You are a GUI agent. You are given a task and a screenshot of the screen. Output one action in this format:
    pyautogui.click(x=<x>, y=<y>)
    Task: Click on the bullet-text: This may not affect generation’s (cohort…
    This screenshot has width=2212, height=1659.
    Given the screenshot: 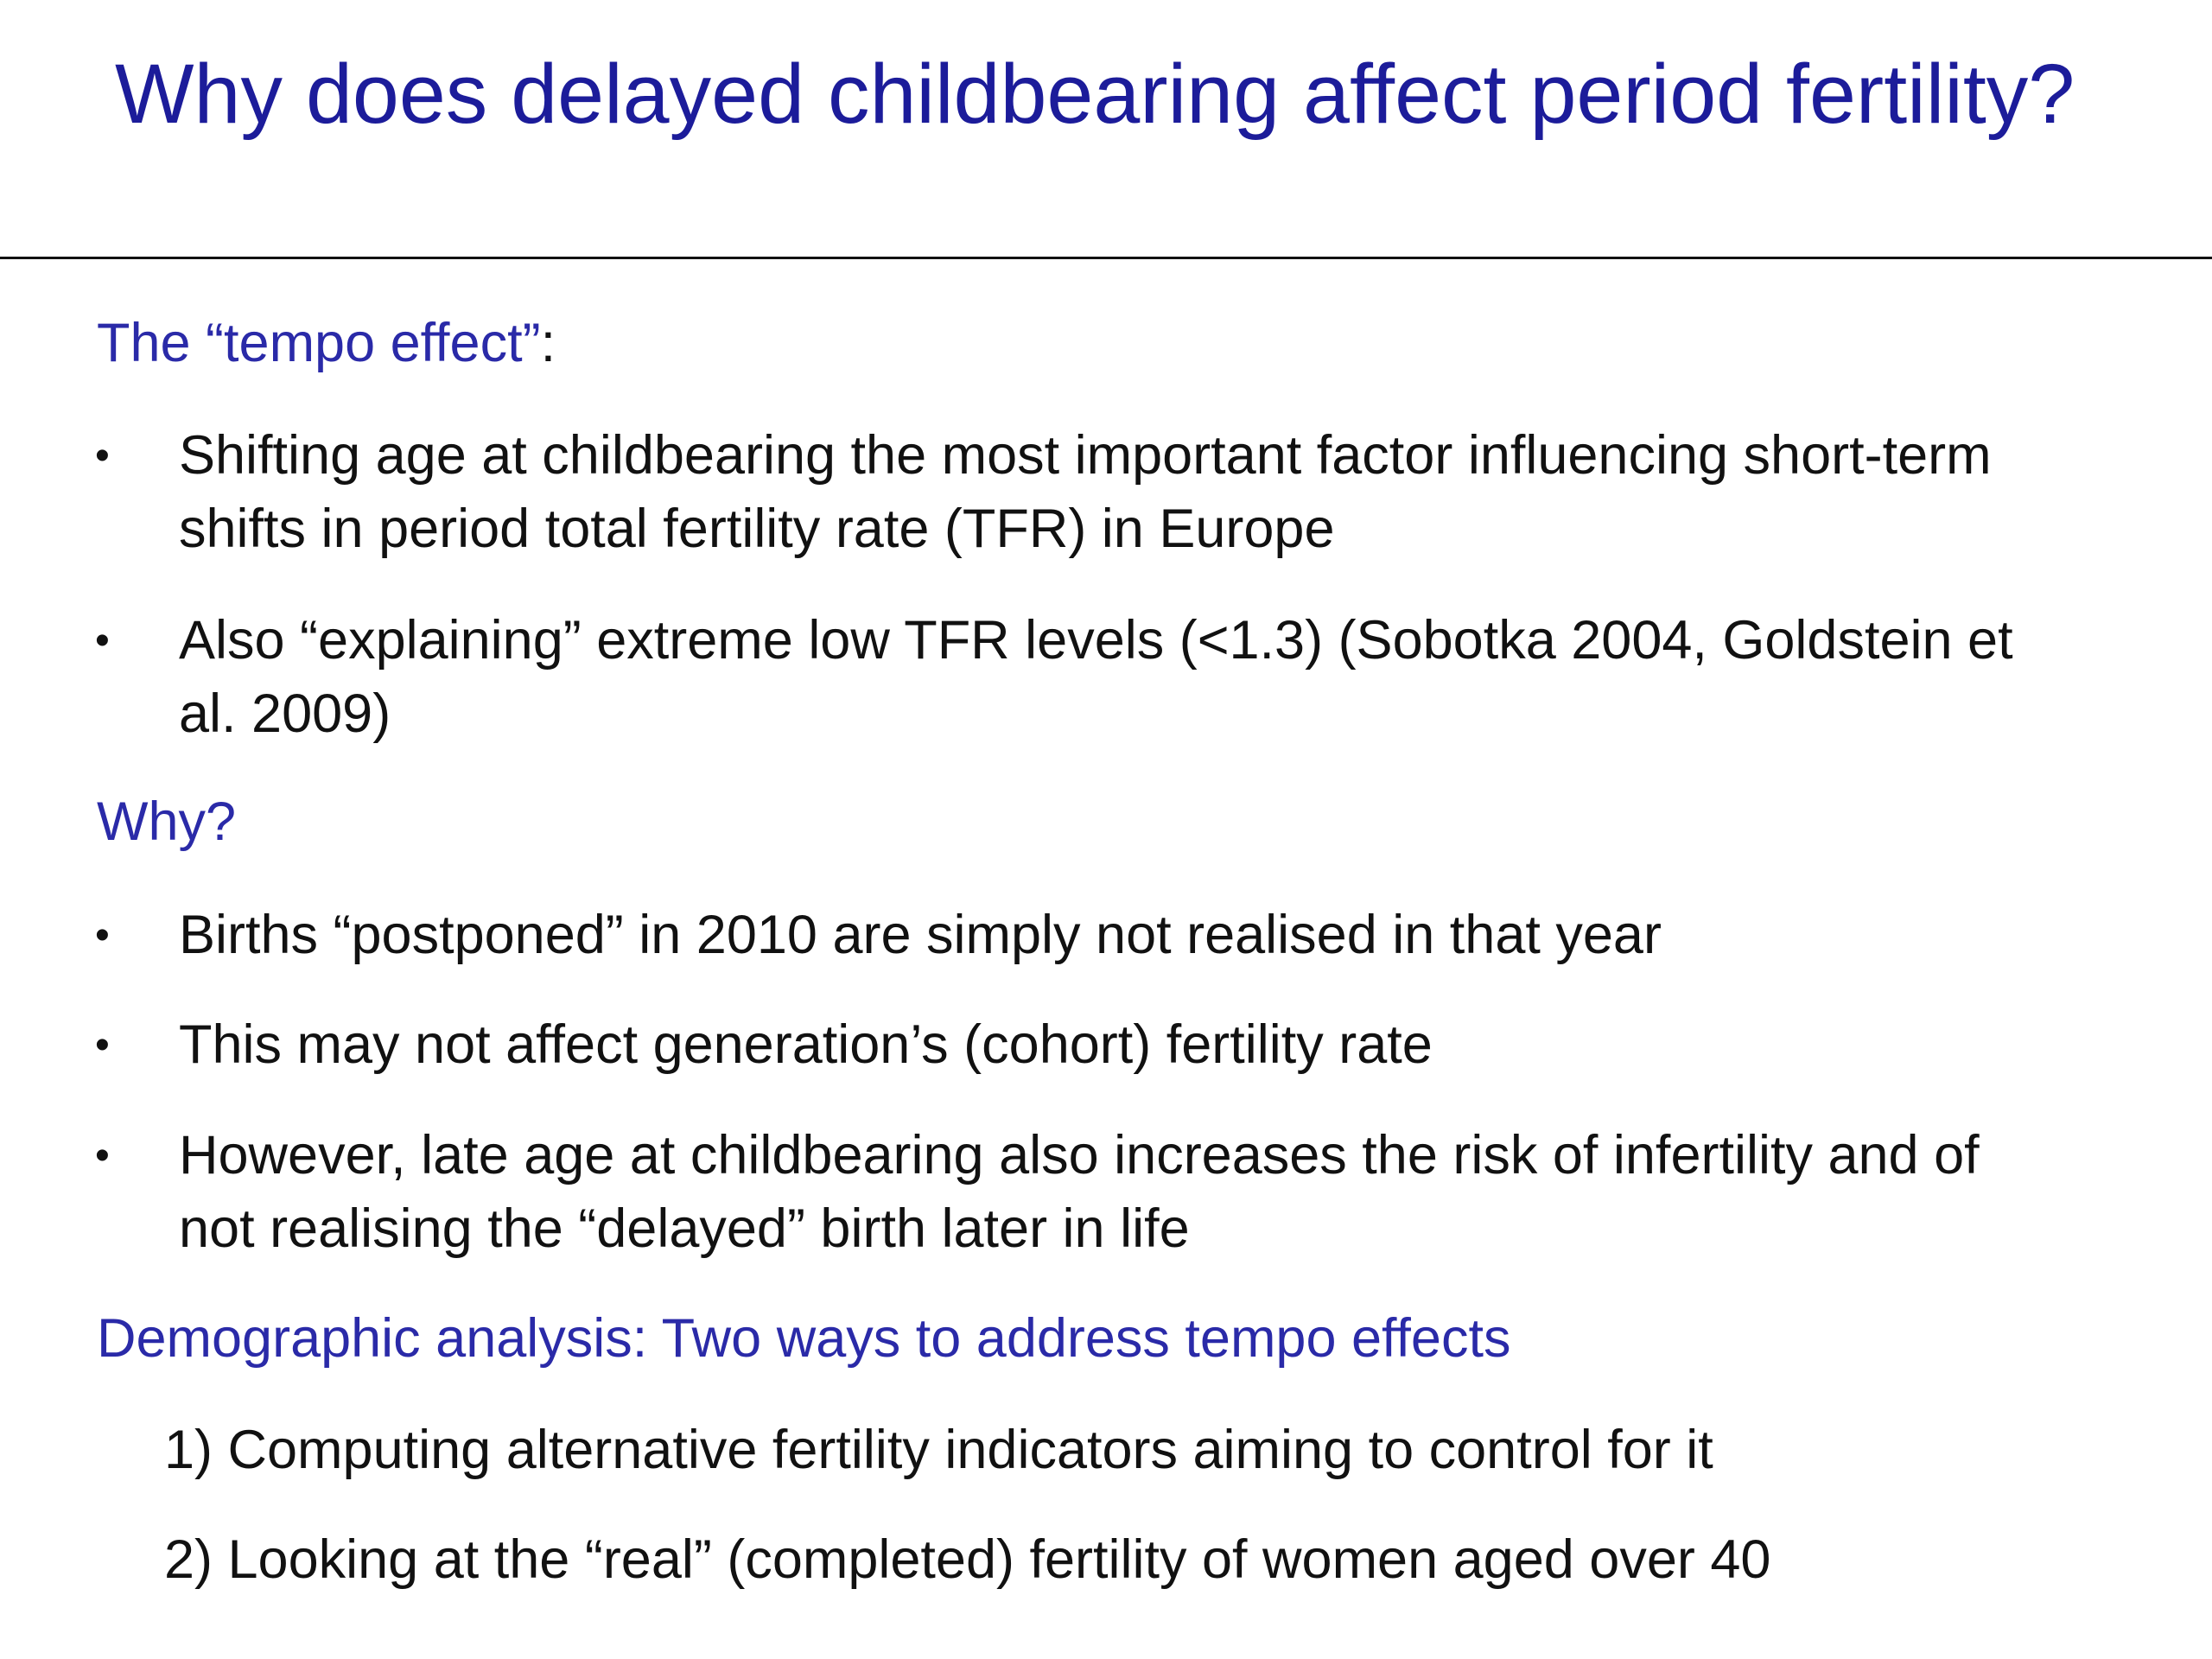 What is the action you would take?
    pyautogui.click(x=806, y=1044)
    